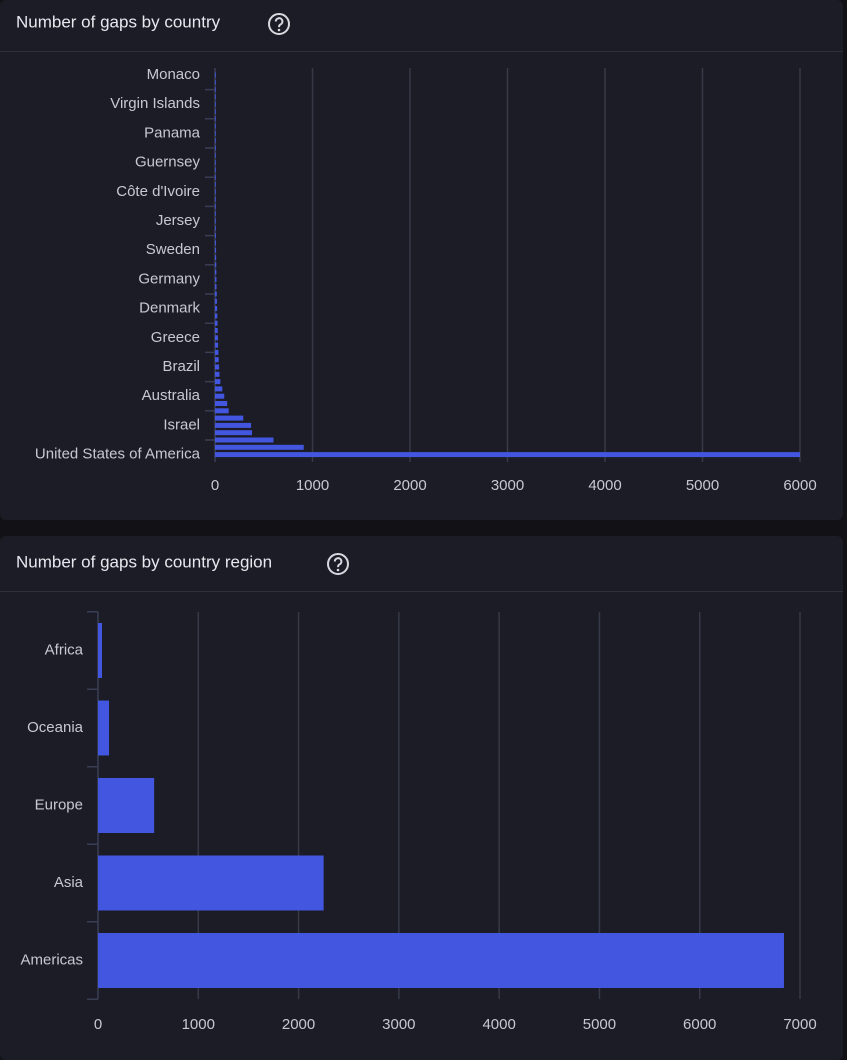  What do you see at coordinates (799, 1024) in the screenshot?
I see `x-tick-label: 7000` at bounding box center [799, 1024].